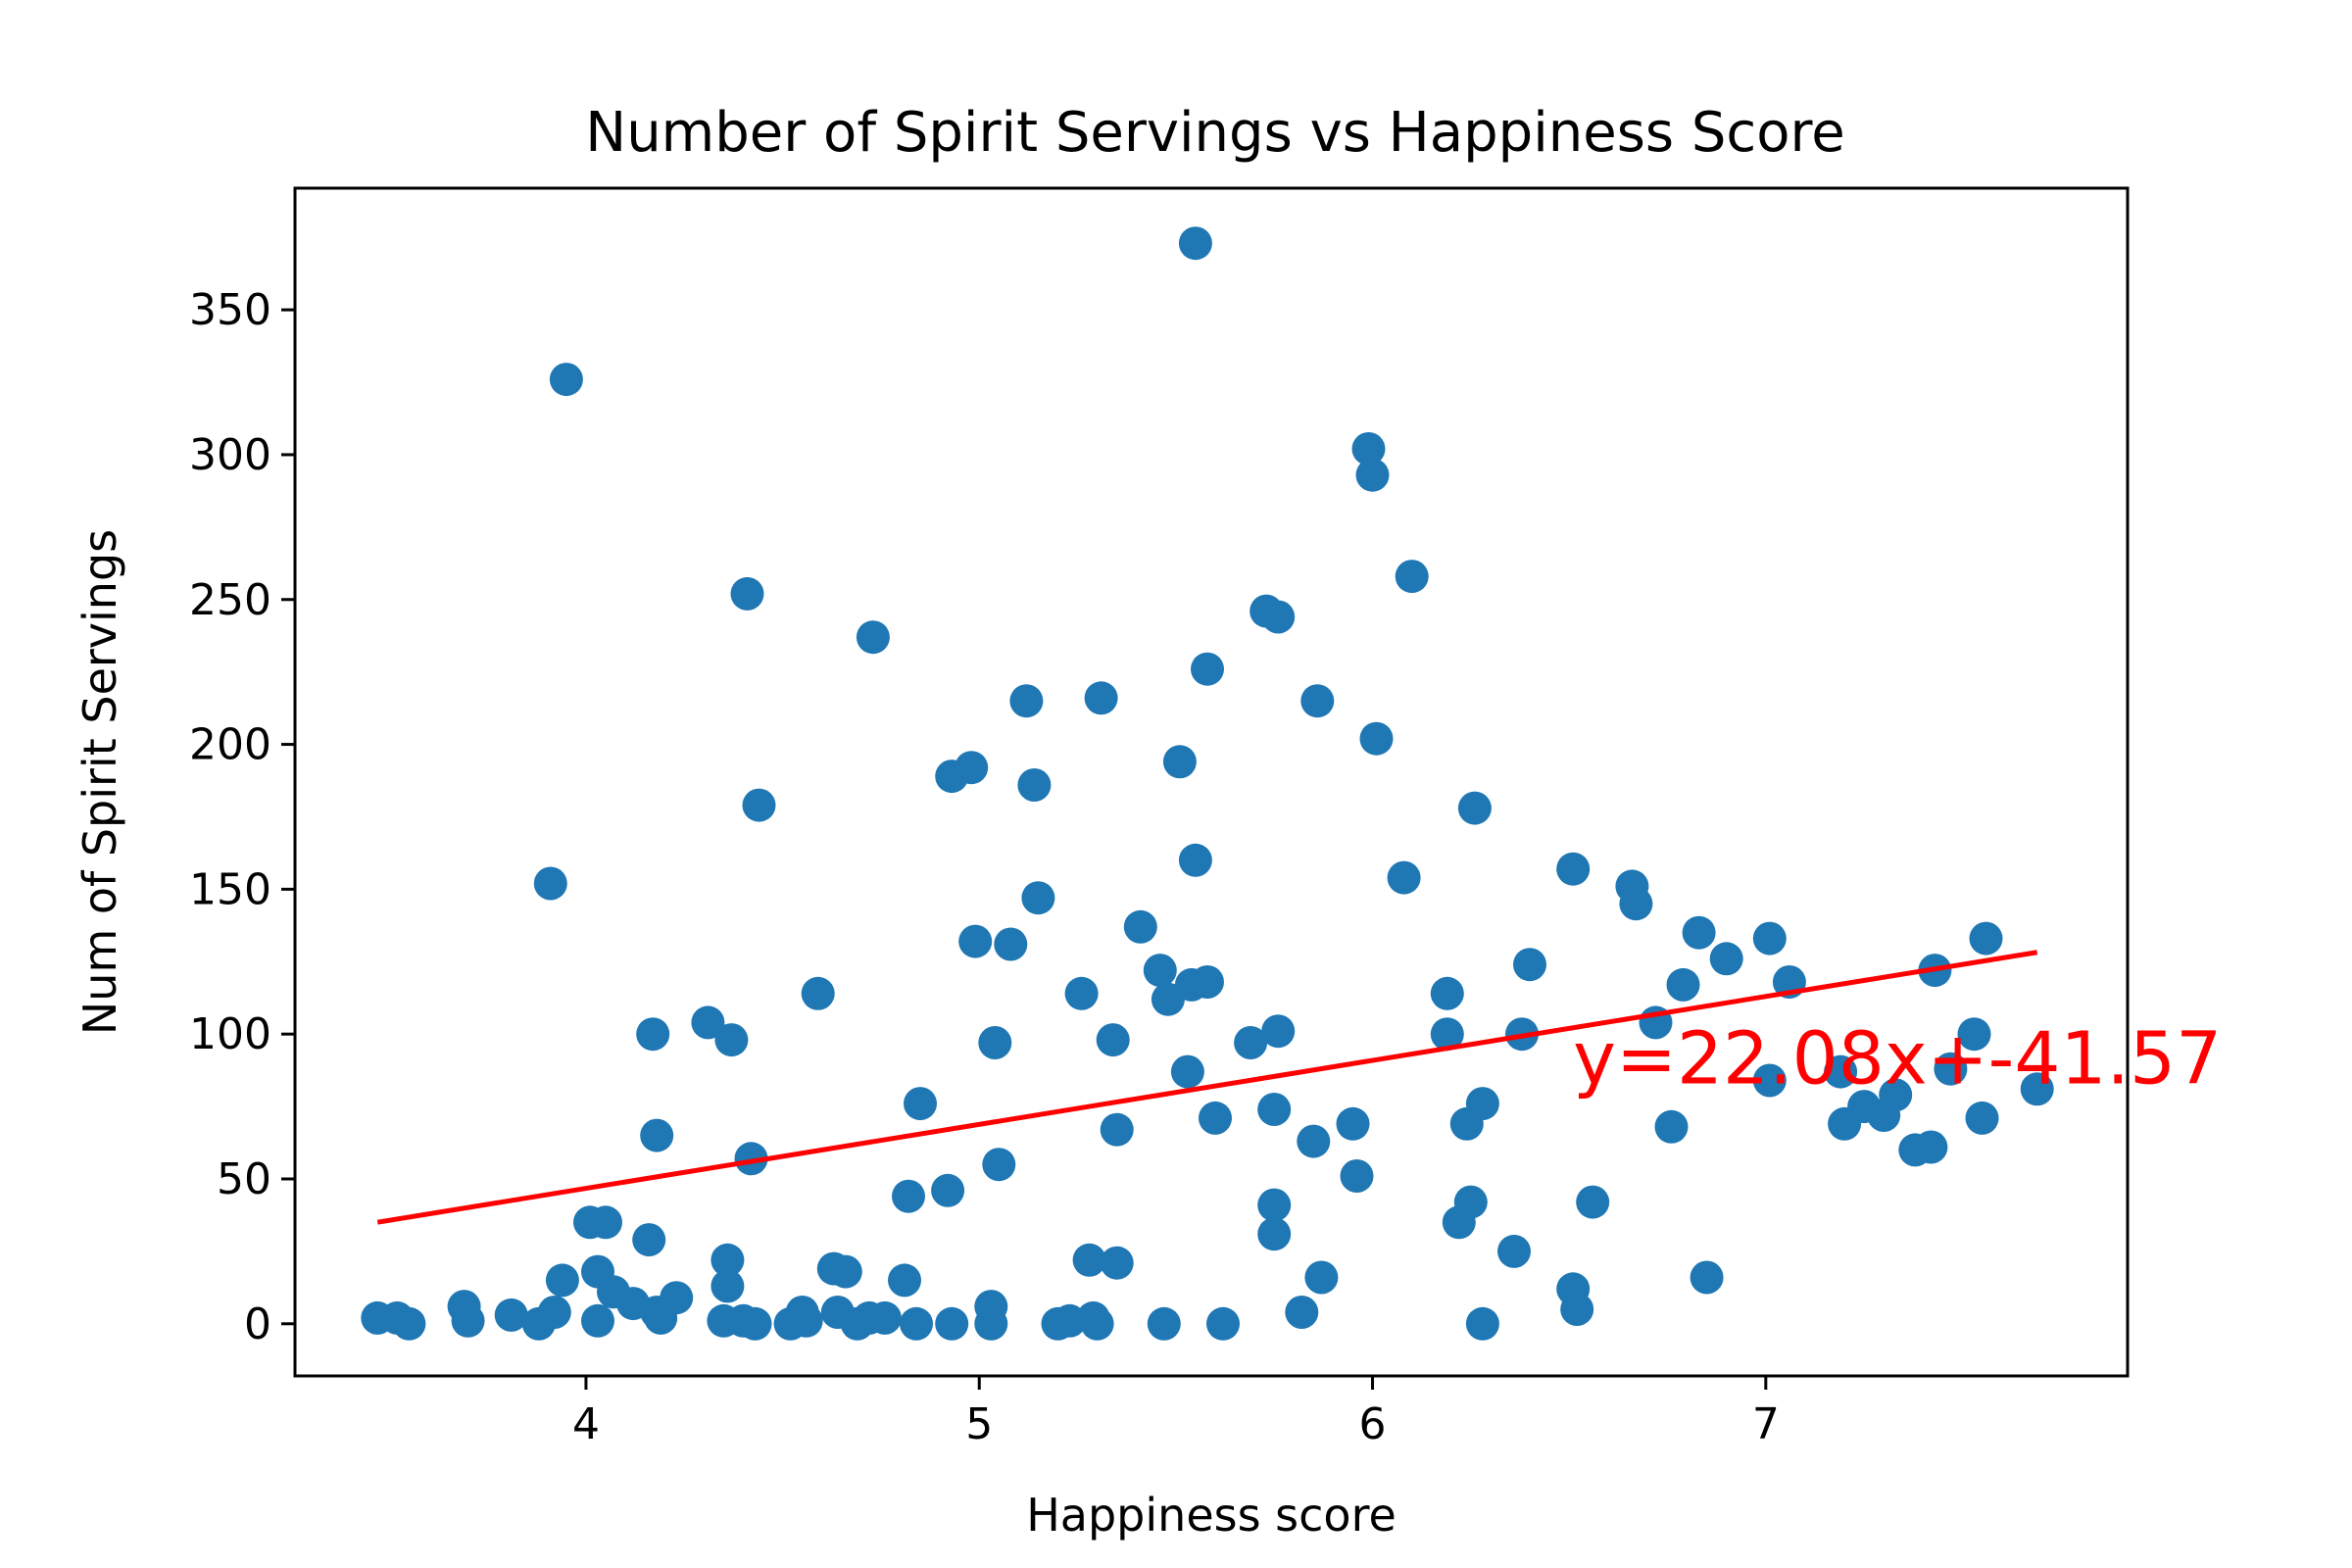 The image size is (2352, 1568). Describe the element at coordinates (1207, 1087) in the screenshot. I see `regression-line` at that location.